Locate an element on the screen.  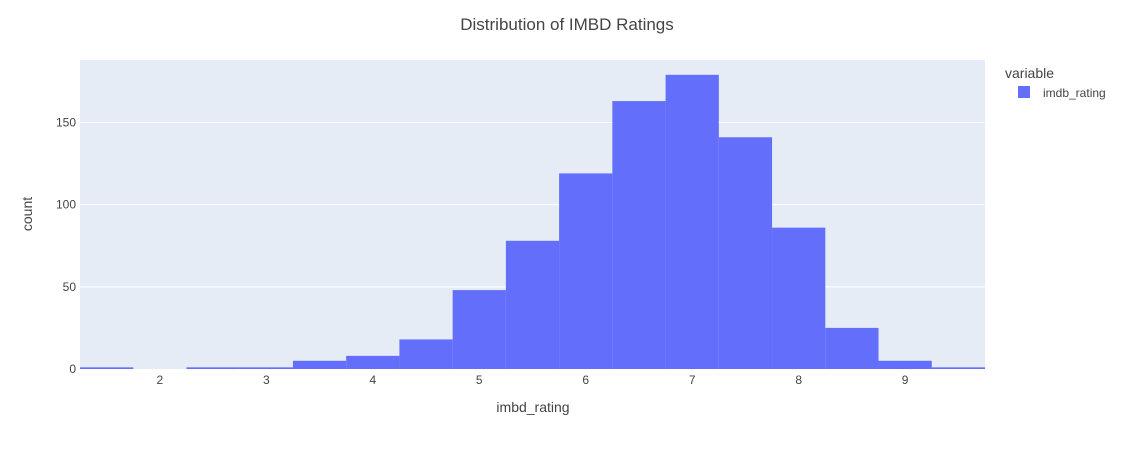
y-tick-label: 100 is located at coordinates (66, 205).